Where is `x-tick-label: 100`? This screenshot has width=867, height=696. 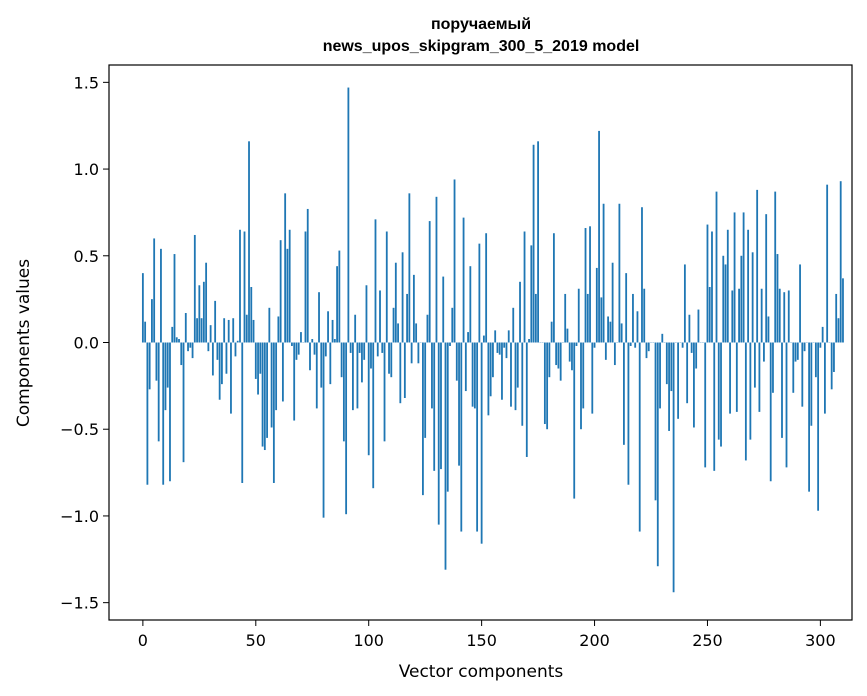 x-tick-label: 100 is located at coordinates (368, 640).